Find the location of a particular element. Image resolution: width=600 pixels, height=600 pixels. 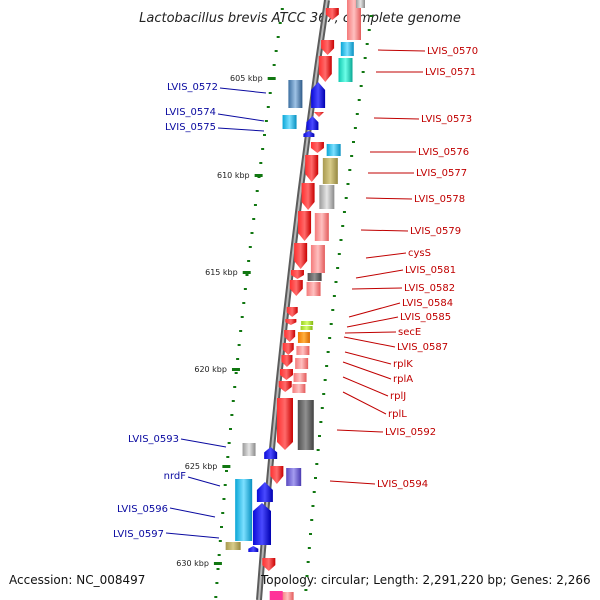

gene-label: nrdF is located at coordinates (175, 476).